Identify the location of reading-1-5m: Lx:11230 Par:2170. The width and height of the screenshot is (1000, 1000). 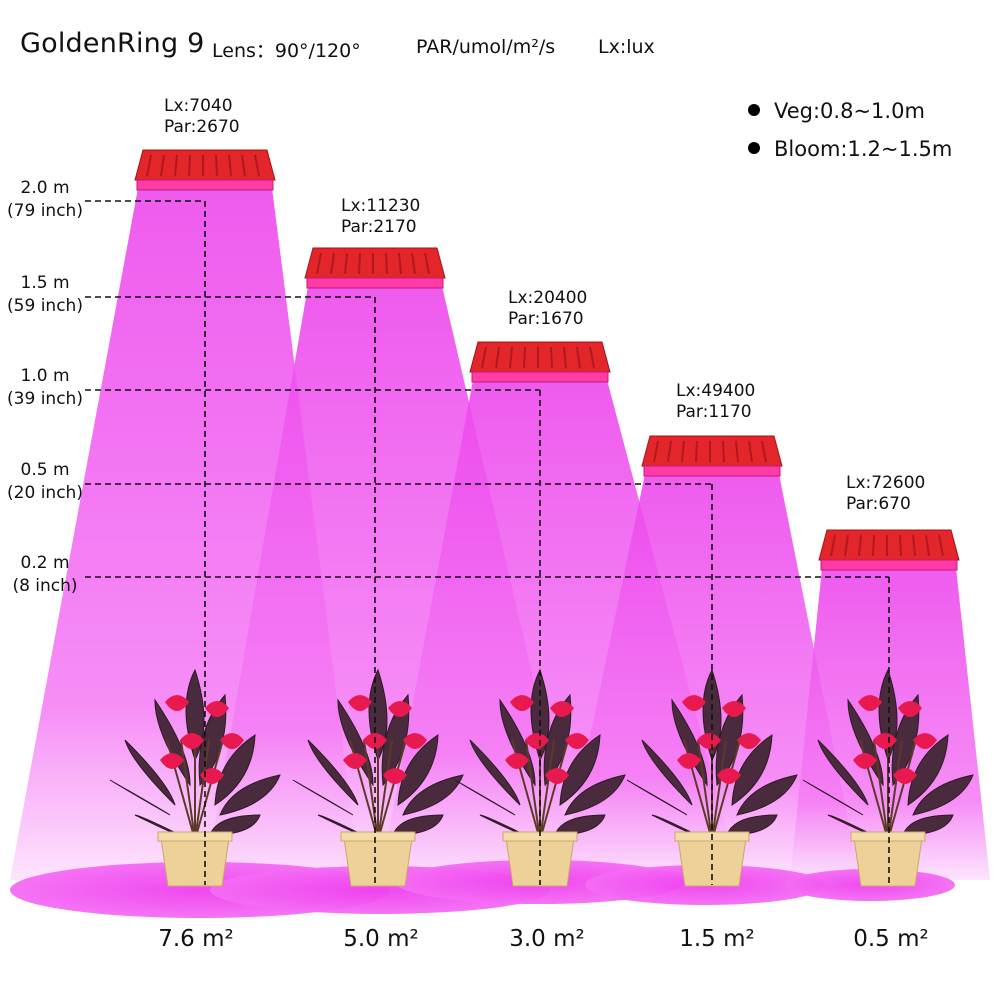
(380, 217).